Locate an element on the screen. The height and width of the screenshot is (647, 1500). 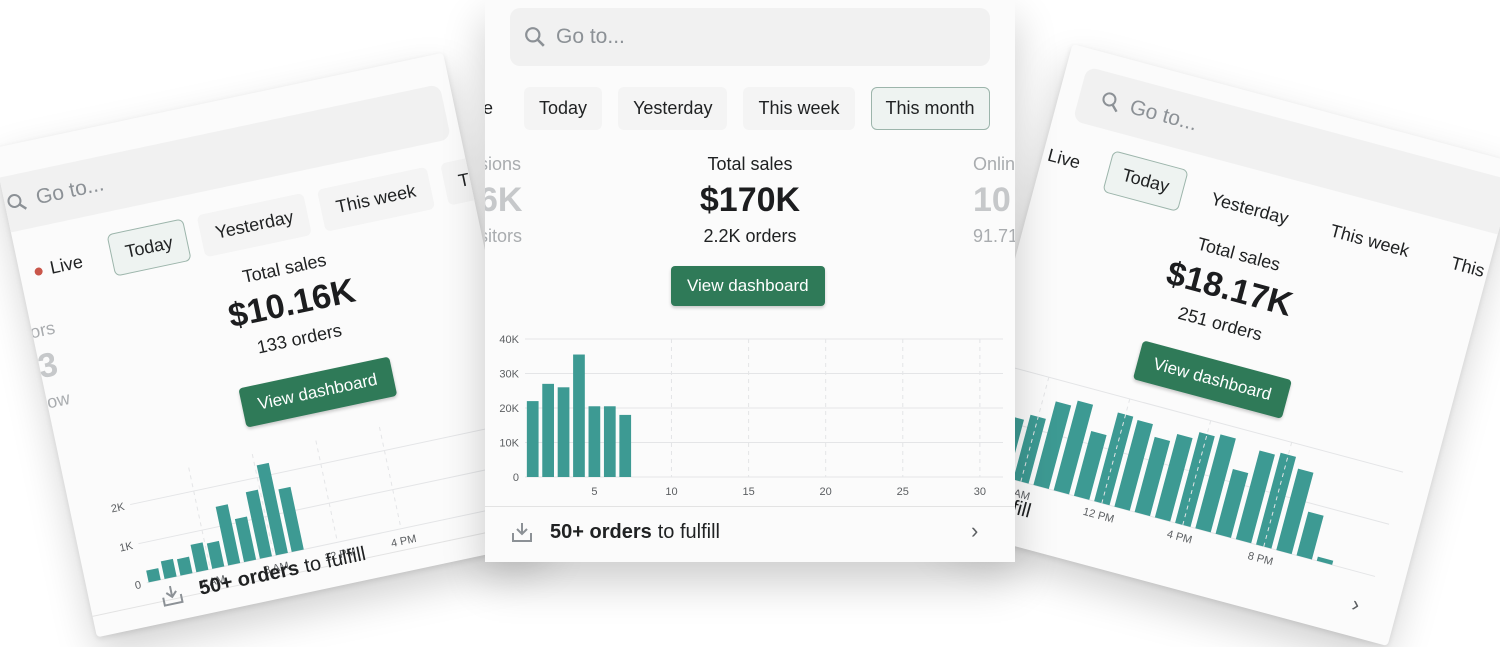
x-tick-label: 20 is located at coordinates (826, 492).